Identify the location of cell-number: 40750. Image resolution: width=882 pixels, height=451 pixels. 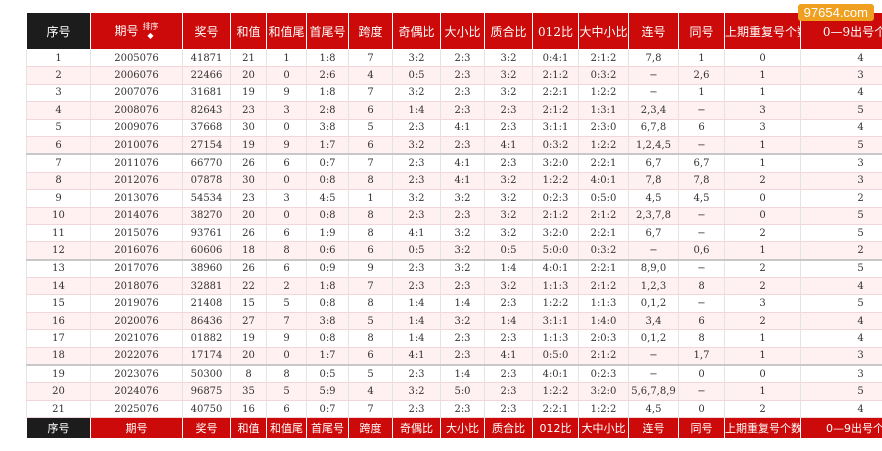
(206, 409).